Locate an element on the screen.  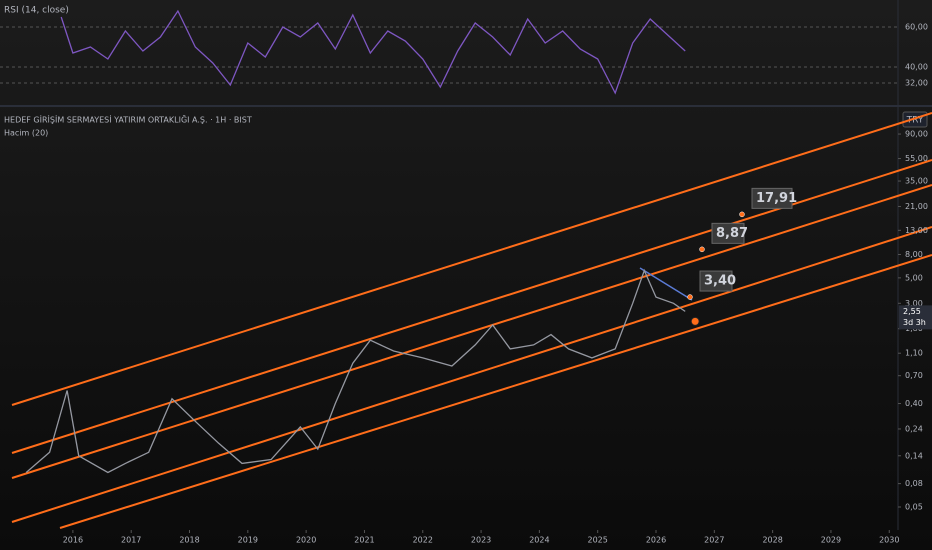
y-tick-label: 0,40 is located at coordinates (914, 403).